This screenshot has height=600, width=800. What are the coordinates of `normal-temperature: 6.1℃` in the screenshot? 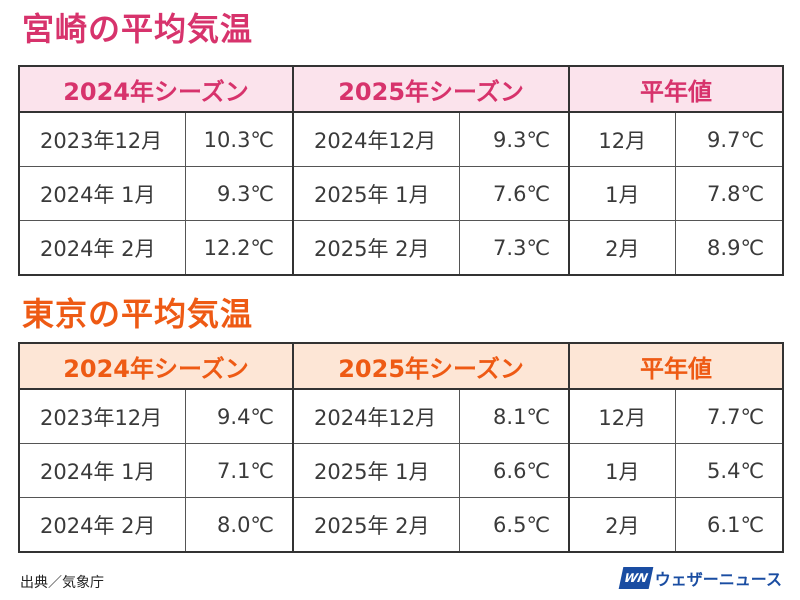 It's located at (729, 525).